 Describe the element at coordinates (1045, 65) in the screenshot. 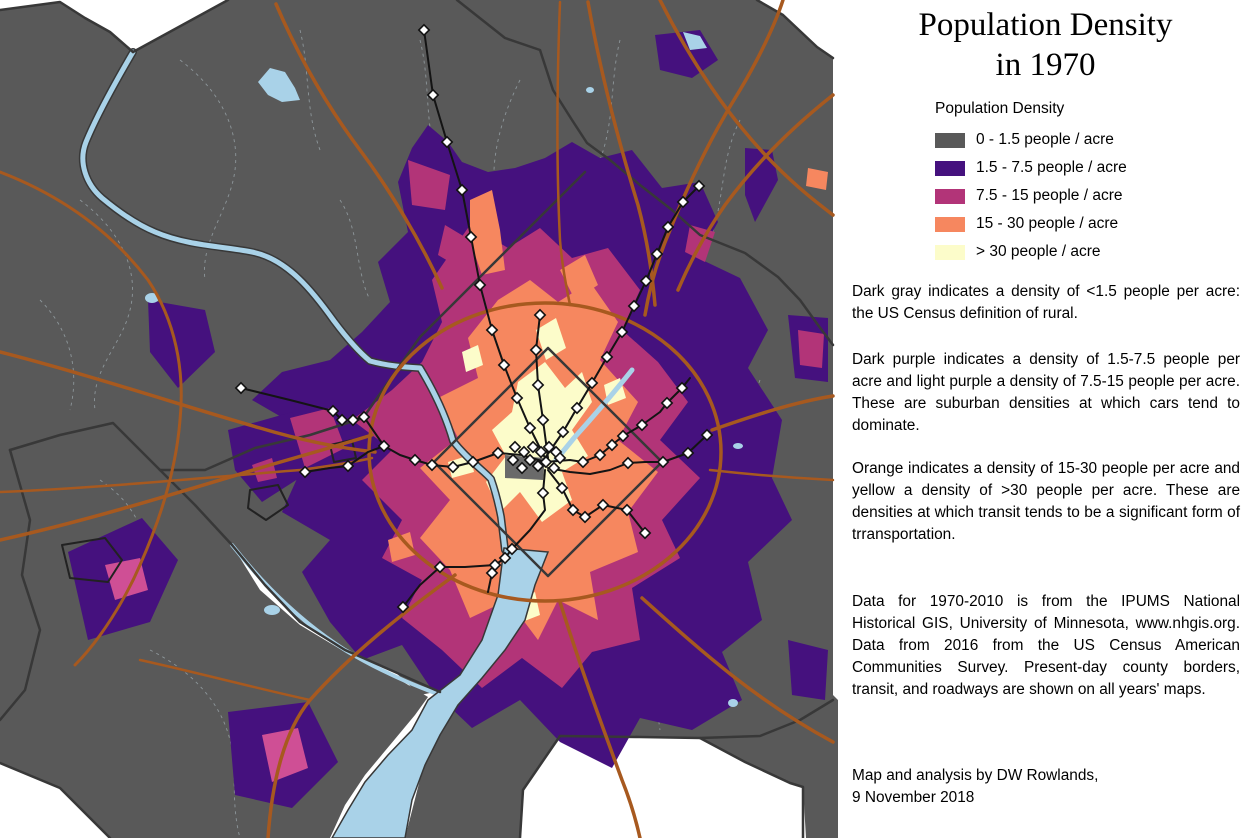

I see `map-title-line2: in 1970` at that location.